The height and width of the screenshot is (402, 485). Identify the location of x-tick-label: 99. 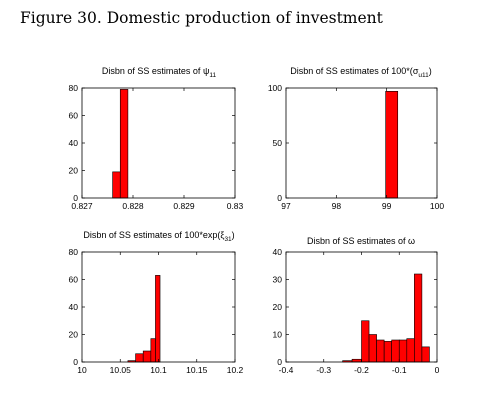
(387, 206).